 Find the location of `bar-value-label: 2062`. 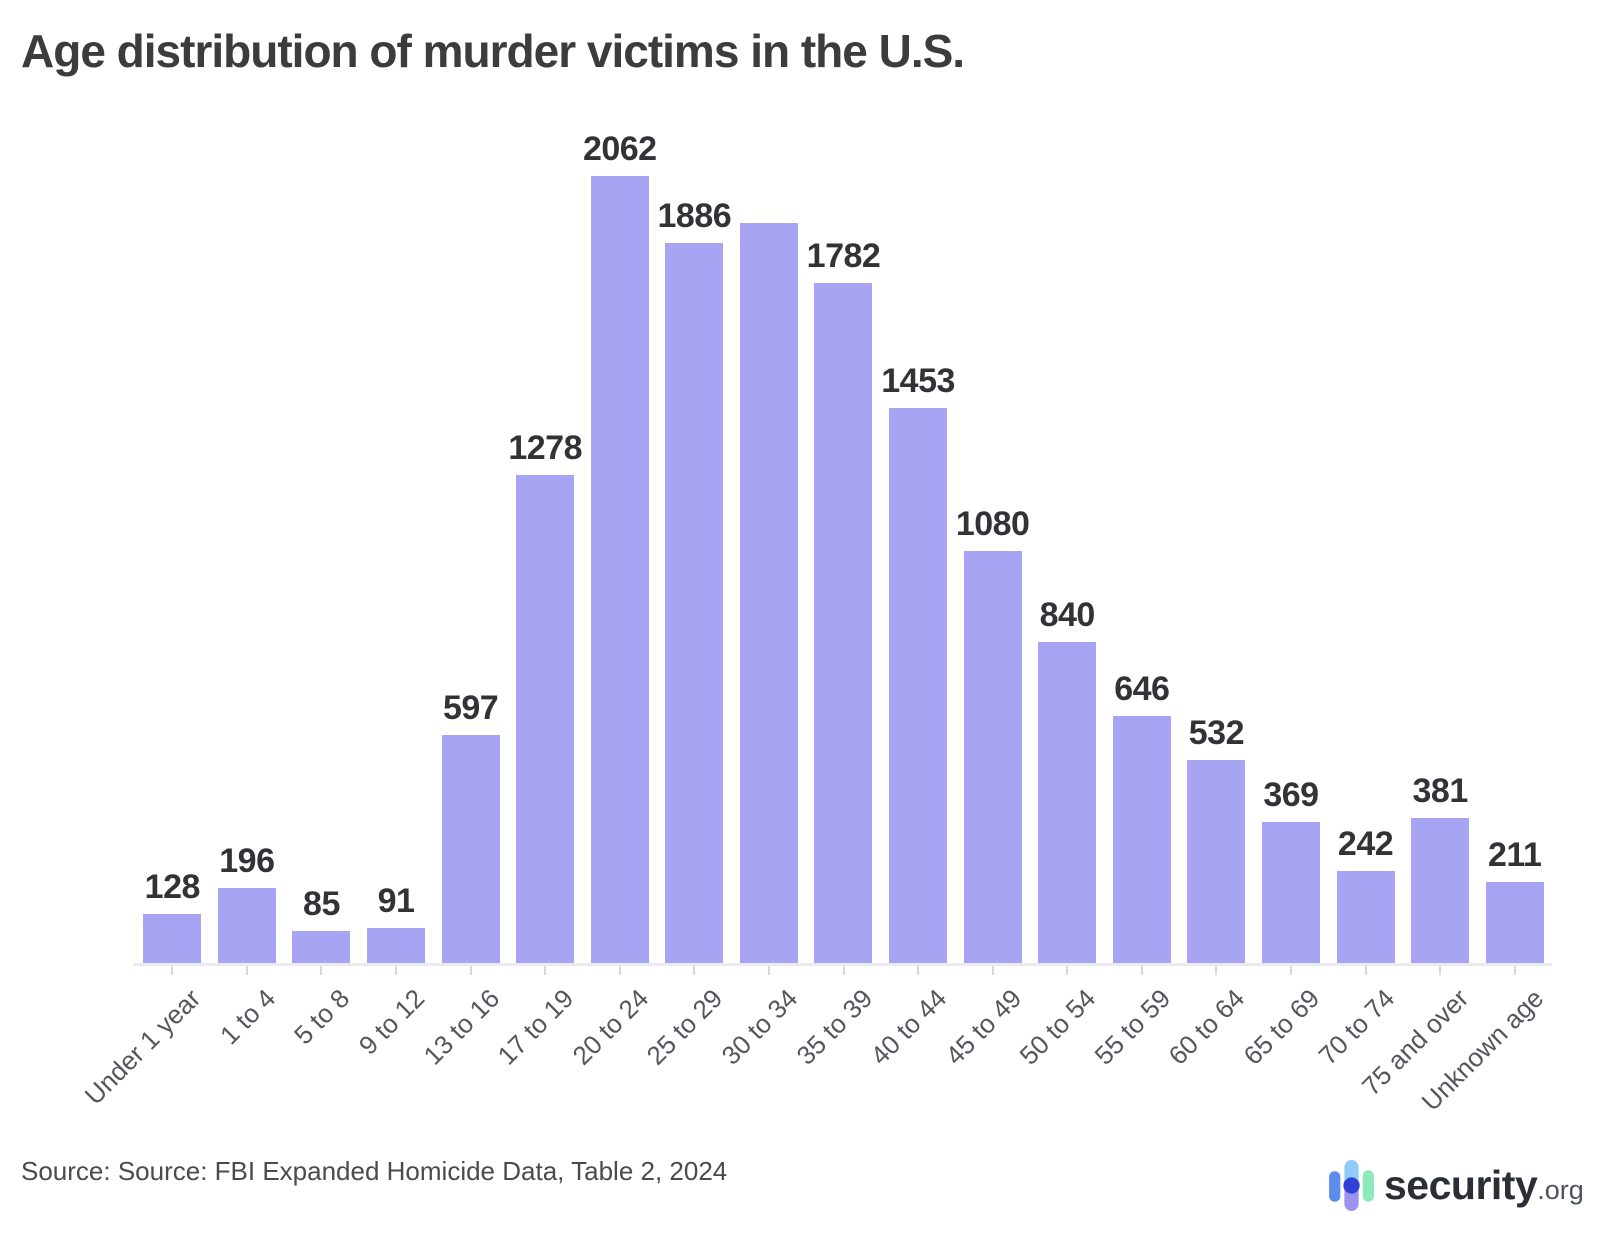

bar-value-label: 2062 is located at coordinates (619, 149).